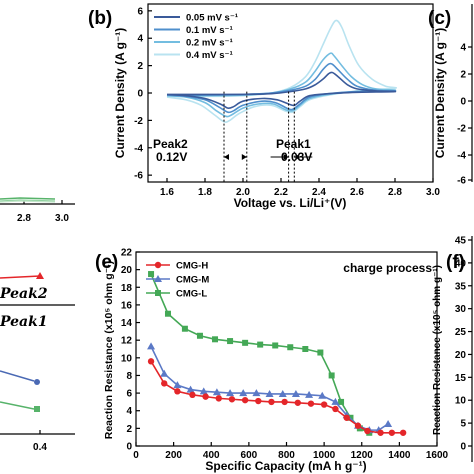 This screenshot has height=474, width=474. Describe the element at coordinates (24, 322) in the screenshot. I see `left-ratio-bottom: Peak1` at that location.